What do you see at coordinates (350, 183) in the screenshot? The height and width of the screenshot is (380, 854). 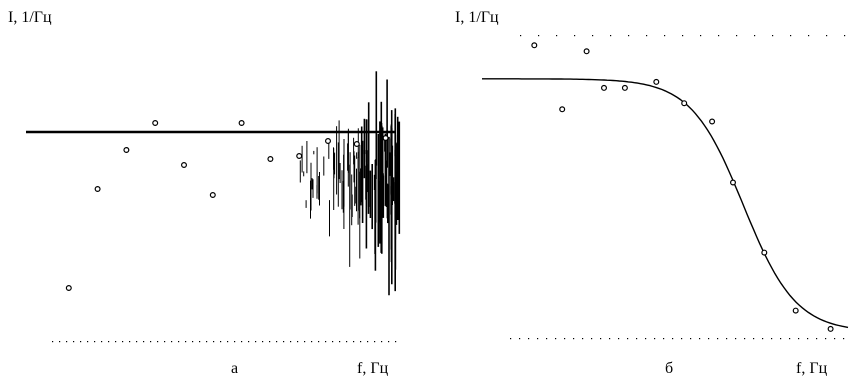 I see `panel-a-noise` at bounding box center [350, 183].